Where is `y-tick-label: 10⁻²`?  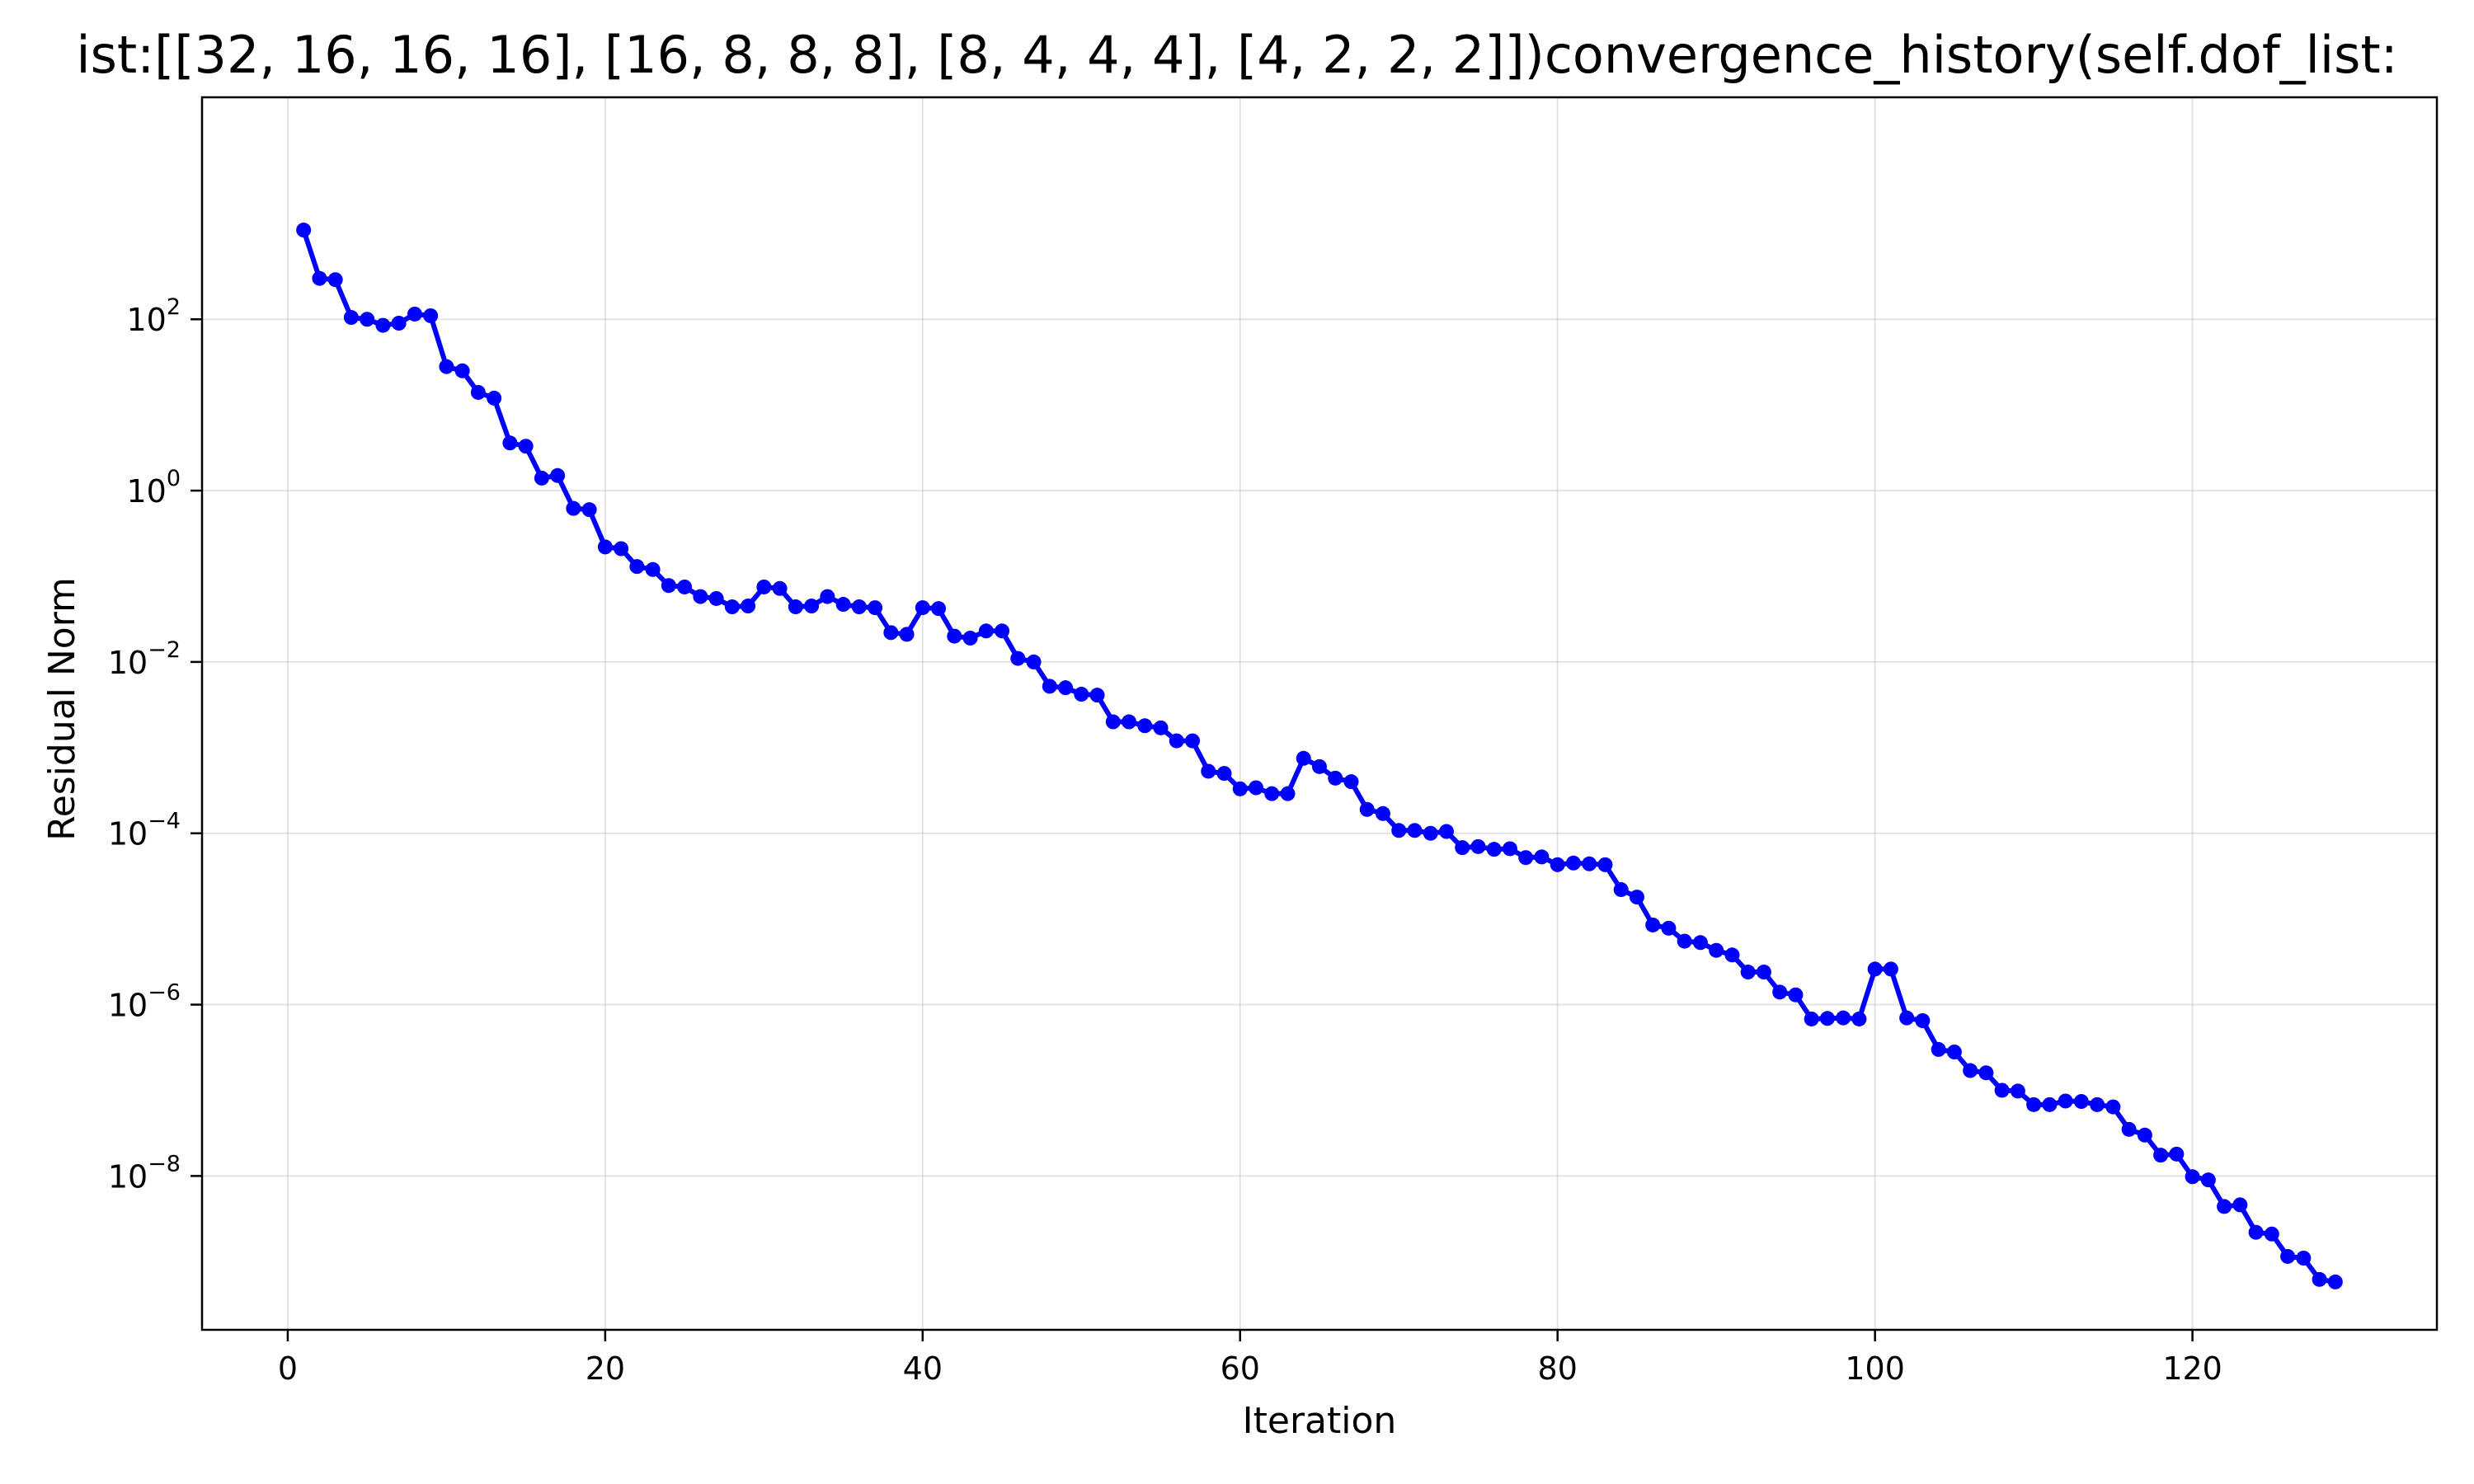 y-tick-label: 10⁻² is located at coordinates (144, 659).